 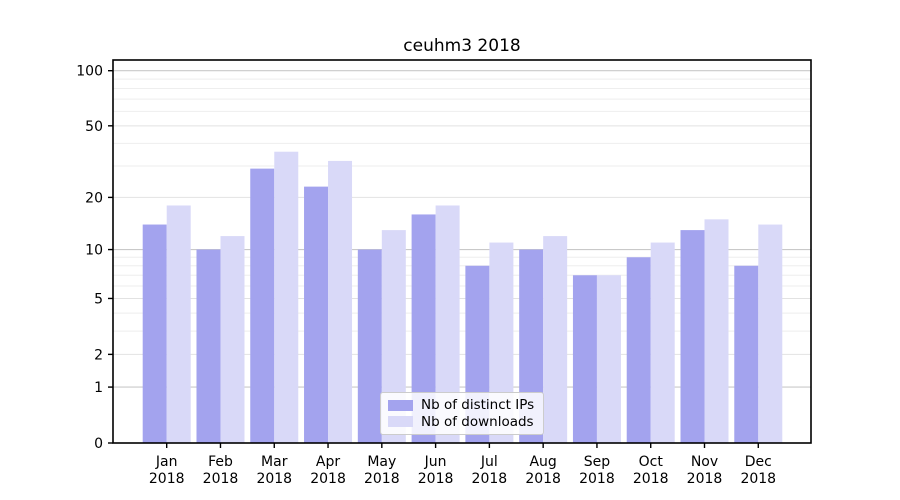 What do you see at coordinates (94, 198) in the screenshot?
I see `y-tick-label: 20` at bounding box center [94, 198].